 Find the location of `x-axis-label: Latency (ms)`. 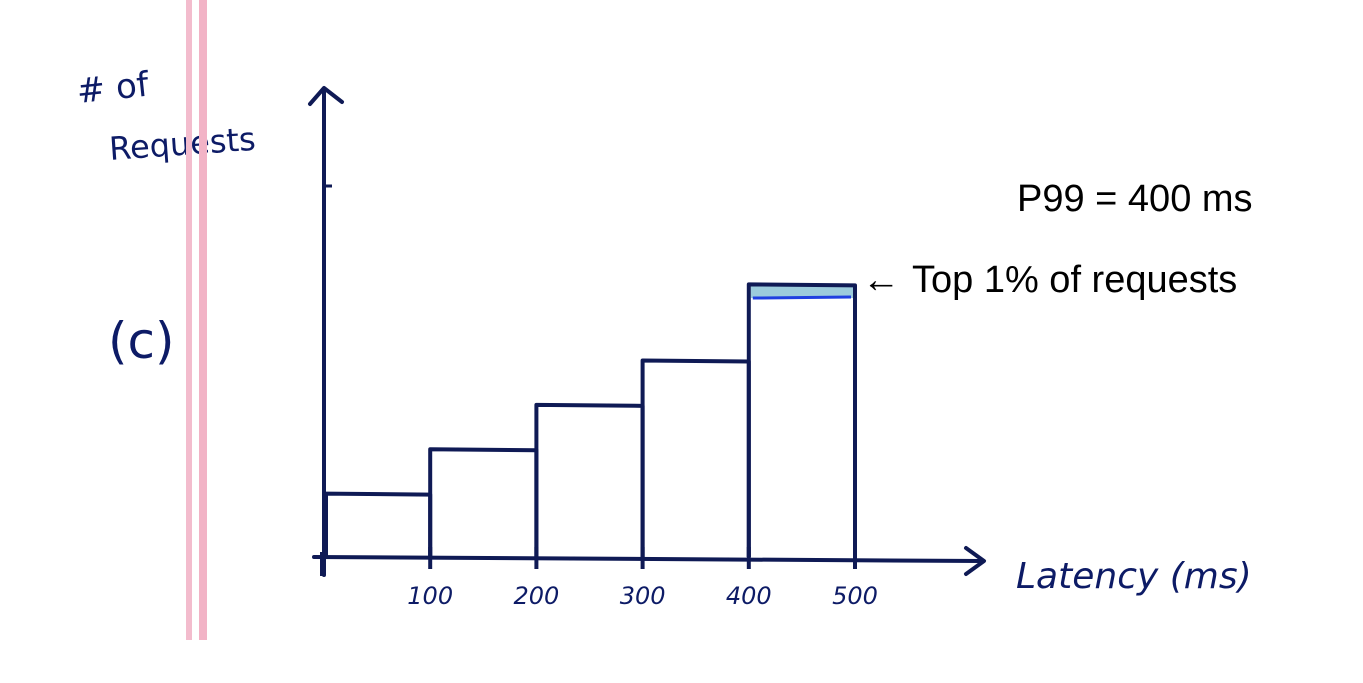

x-axis-label: Latency (ms) is located at coordinates (1134, 576).